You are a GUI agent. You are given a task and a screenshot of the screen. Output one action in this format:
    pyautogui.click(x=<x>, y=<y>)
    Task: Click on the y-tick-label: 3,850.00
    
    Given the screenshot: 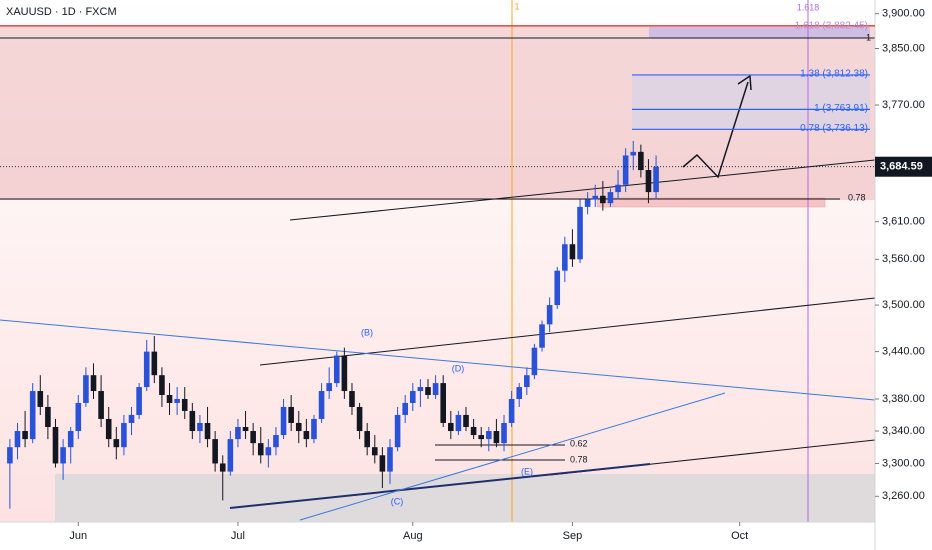 What is the action you would take?
    pyautogui.click(x=903, y=48)
    